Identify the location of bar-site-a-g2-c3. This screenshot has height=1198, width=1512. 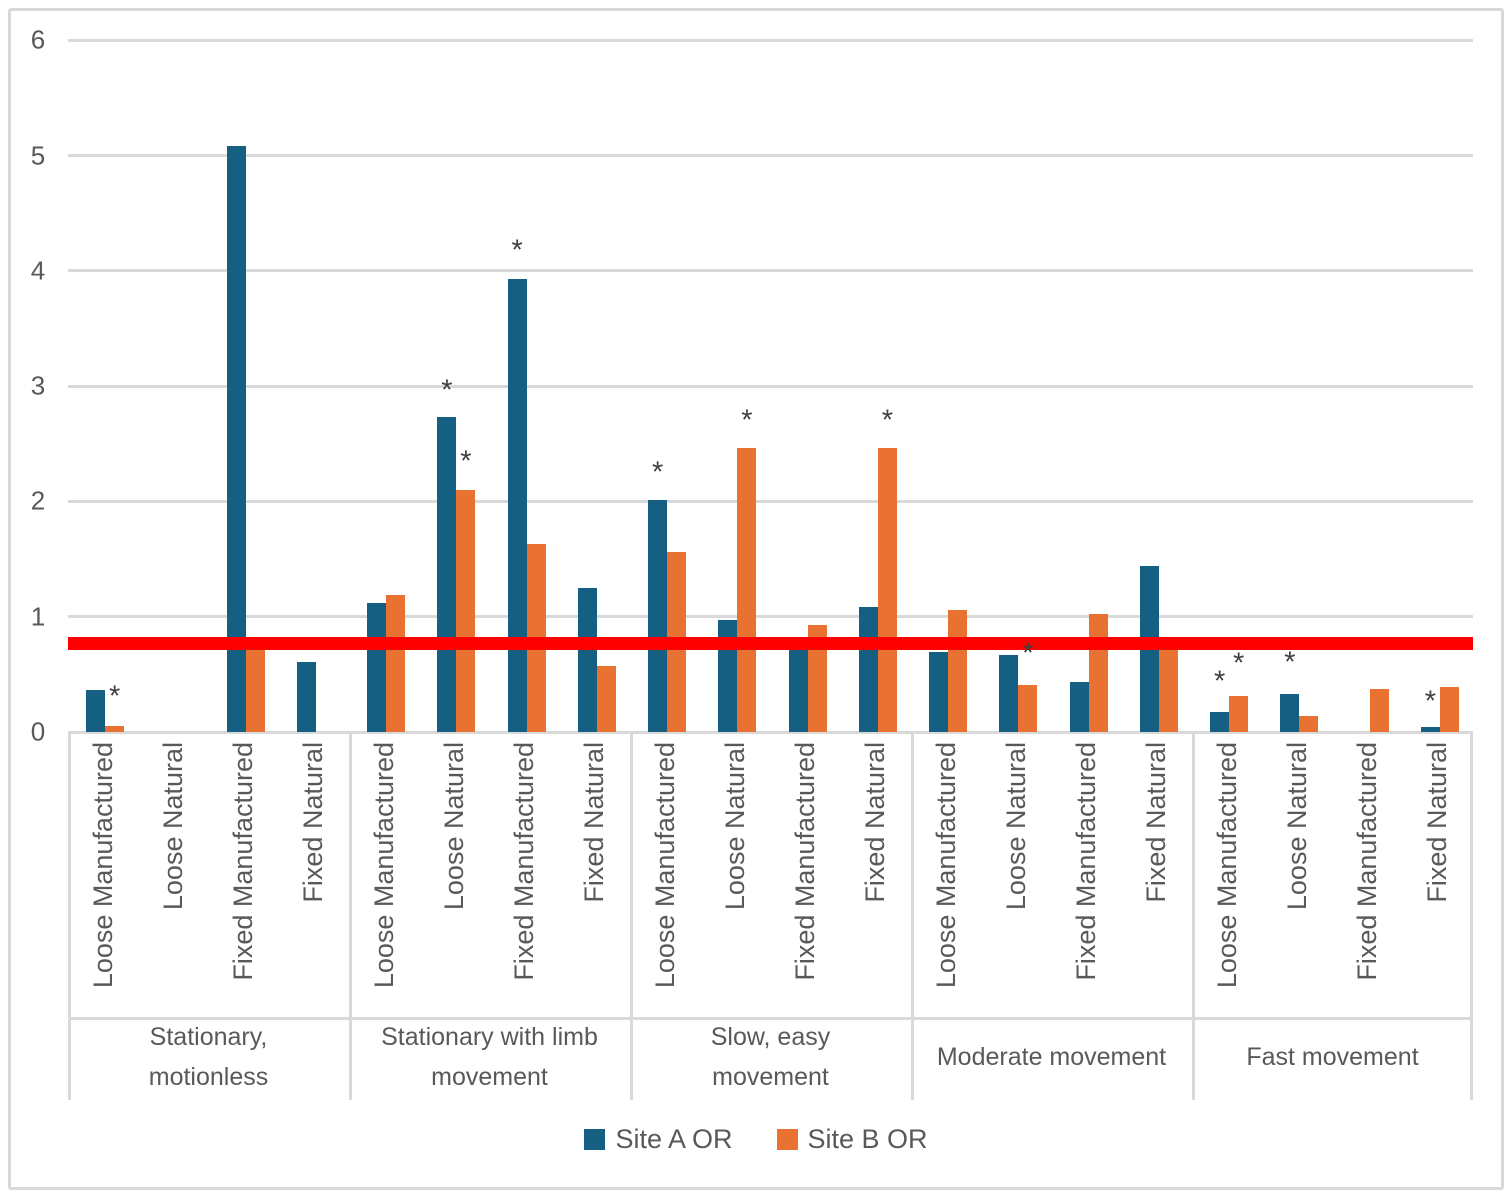
(517, 505).